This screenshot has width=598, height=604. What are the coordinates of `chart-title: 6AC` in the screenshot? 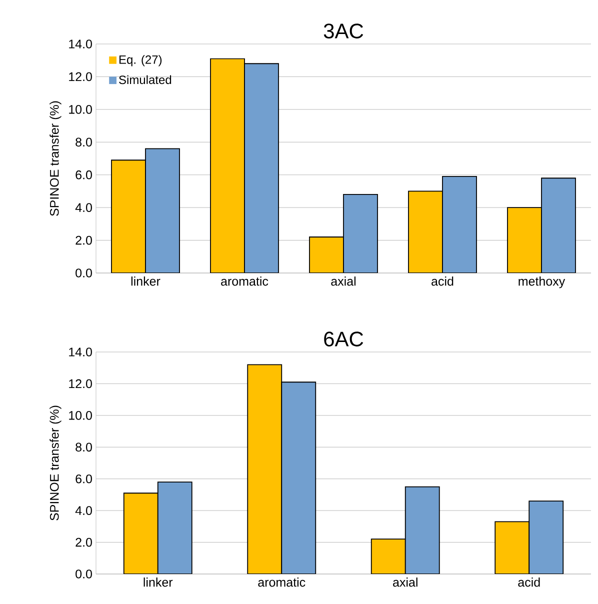 It's located at (344, 339).